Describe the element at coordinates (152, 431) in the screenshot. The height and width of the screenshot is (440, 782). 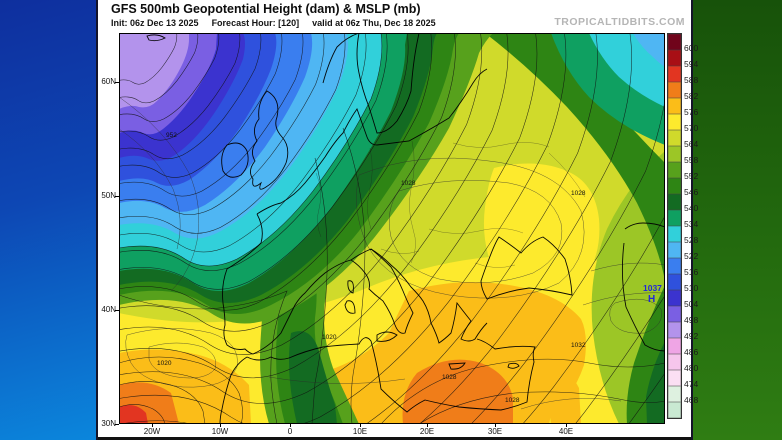
I see `lon-tick-label: 20W` at that location.